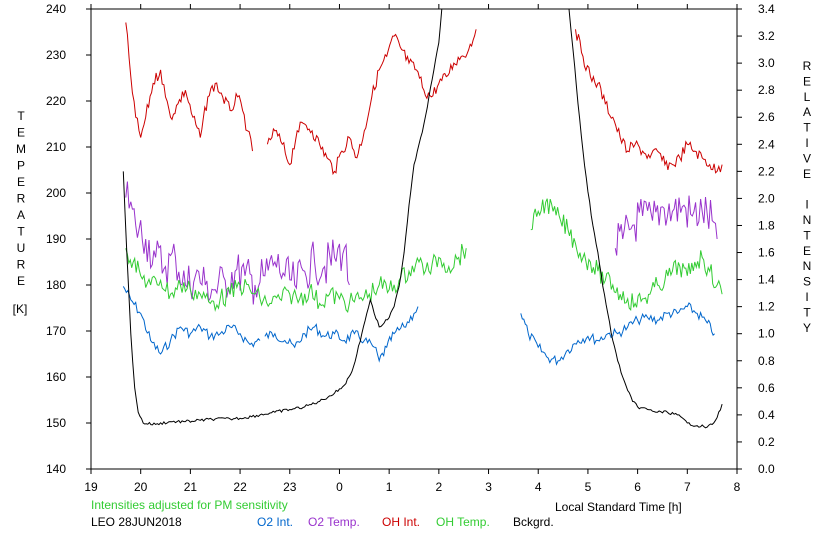 The image size is (828, 535). What do you see at coordinates (538, 487) in the screenshot?
I see `x-tick-label: 4` at bounding box center [538, 487].